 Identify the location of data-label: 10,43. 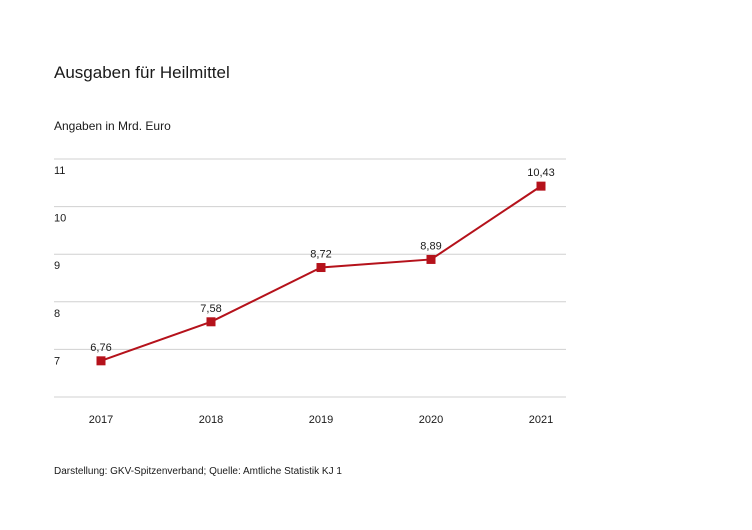
(541, 173).